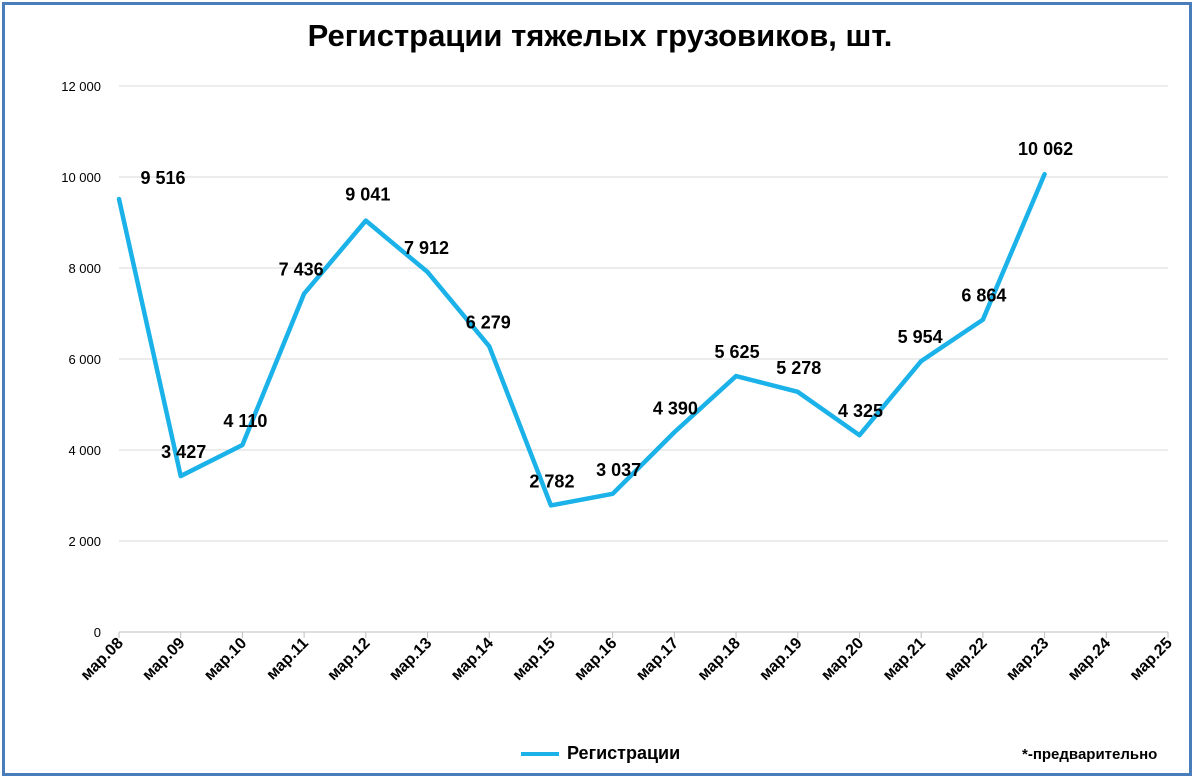 The image size is (1200, 784). I want to click on data-label: 9 041, so click(367, 195).